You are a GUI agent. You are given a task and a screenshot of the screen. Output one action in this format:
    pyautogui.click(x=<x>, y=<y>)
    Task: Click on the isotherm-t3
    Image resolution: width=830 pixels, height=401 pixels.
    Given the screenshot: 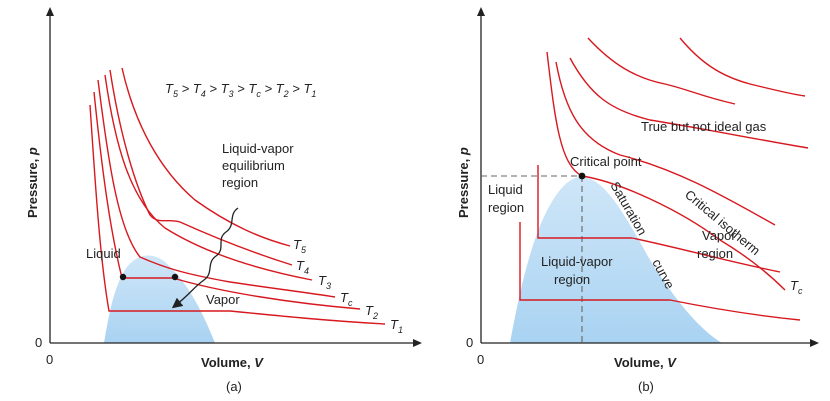 What is the action you would take?
    pyautogui.click(x=208, y=177)
    